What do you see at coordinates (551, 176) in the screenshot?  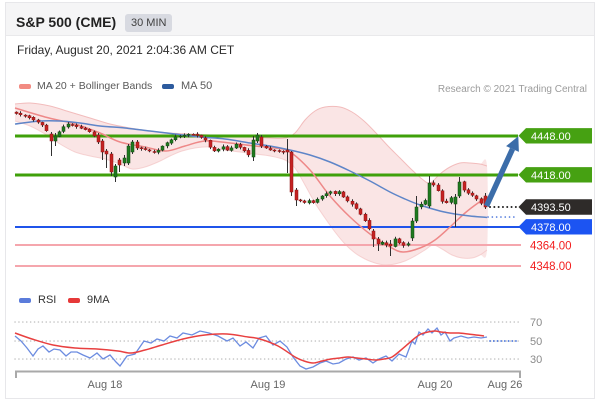 I see `svg-text: 4418.00` at bounding box center [551, 176].